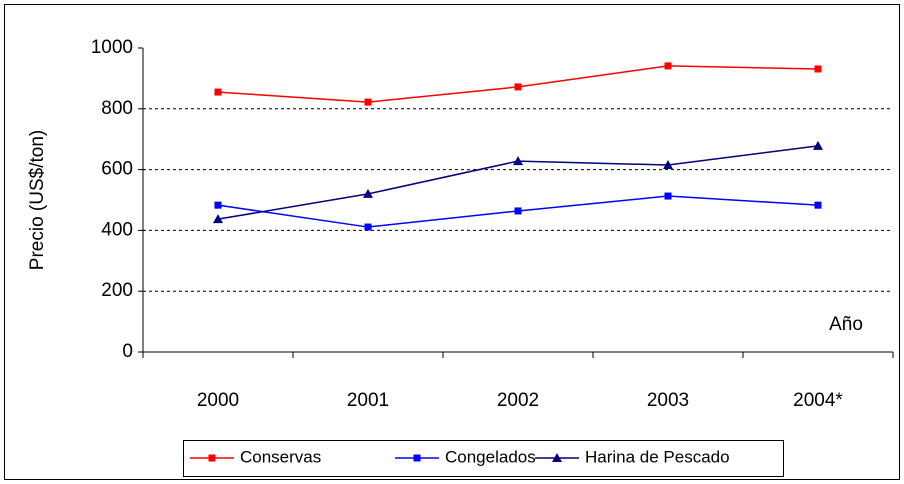 The height and width of the screenshot is (484, 904). Describe the element at coordinates (280, 456) in the screenshot. I see `legend-label: Conservas` at that location.